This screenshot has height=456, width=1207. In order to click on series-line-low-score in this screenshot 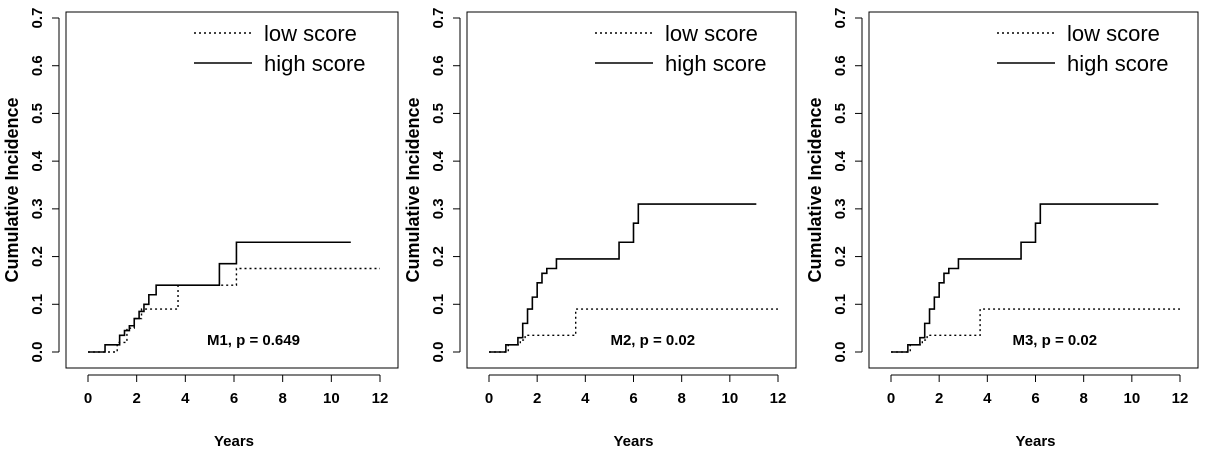, I will do `click(234, 310)`.